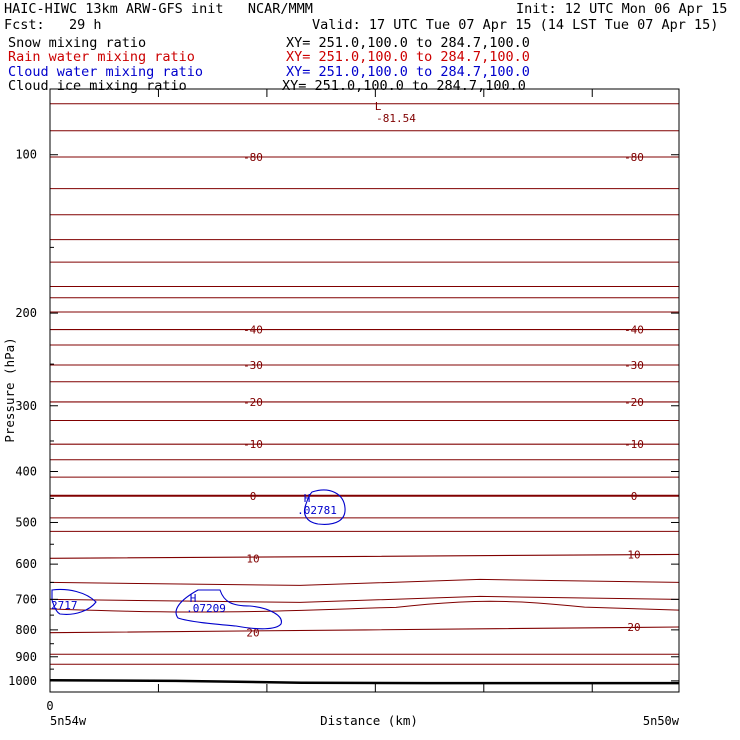 The height and width of the screenshot is (740, 740). I want to click on terrain-path, so click(364, 681).